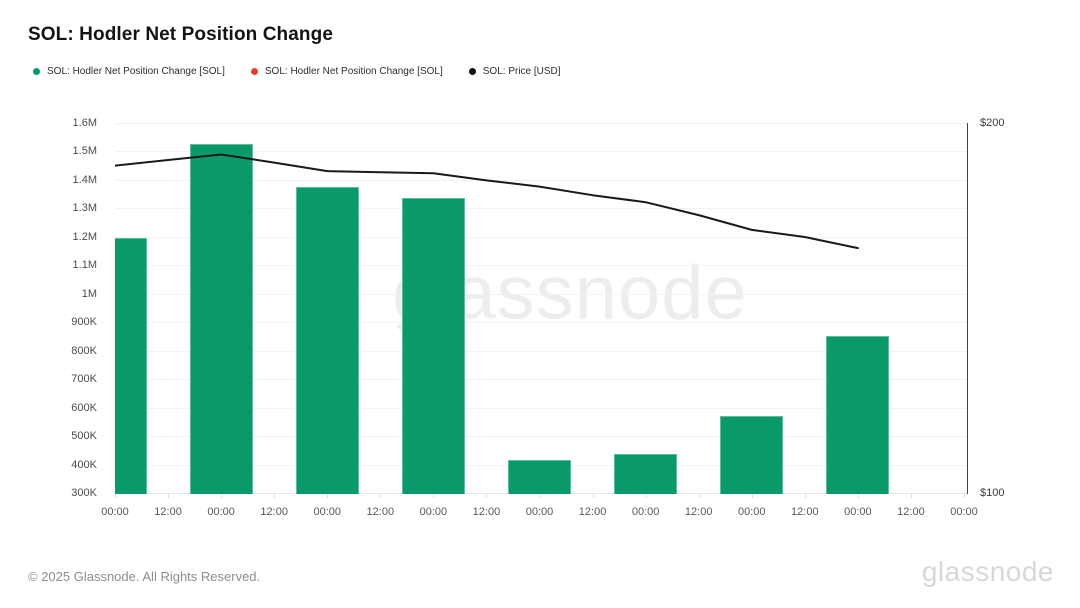 The width and height of the screenshot is (1080, 608). Describe the element at coordinates (144, 576) in the screenshot. I see `copyright-text: © 2025 Glassnode. All Rights Reserved.` at that location.